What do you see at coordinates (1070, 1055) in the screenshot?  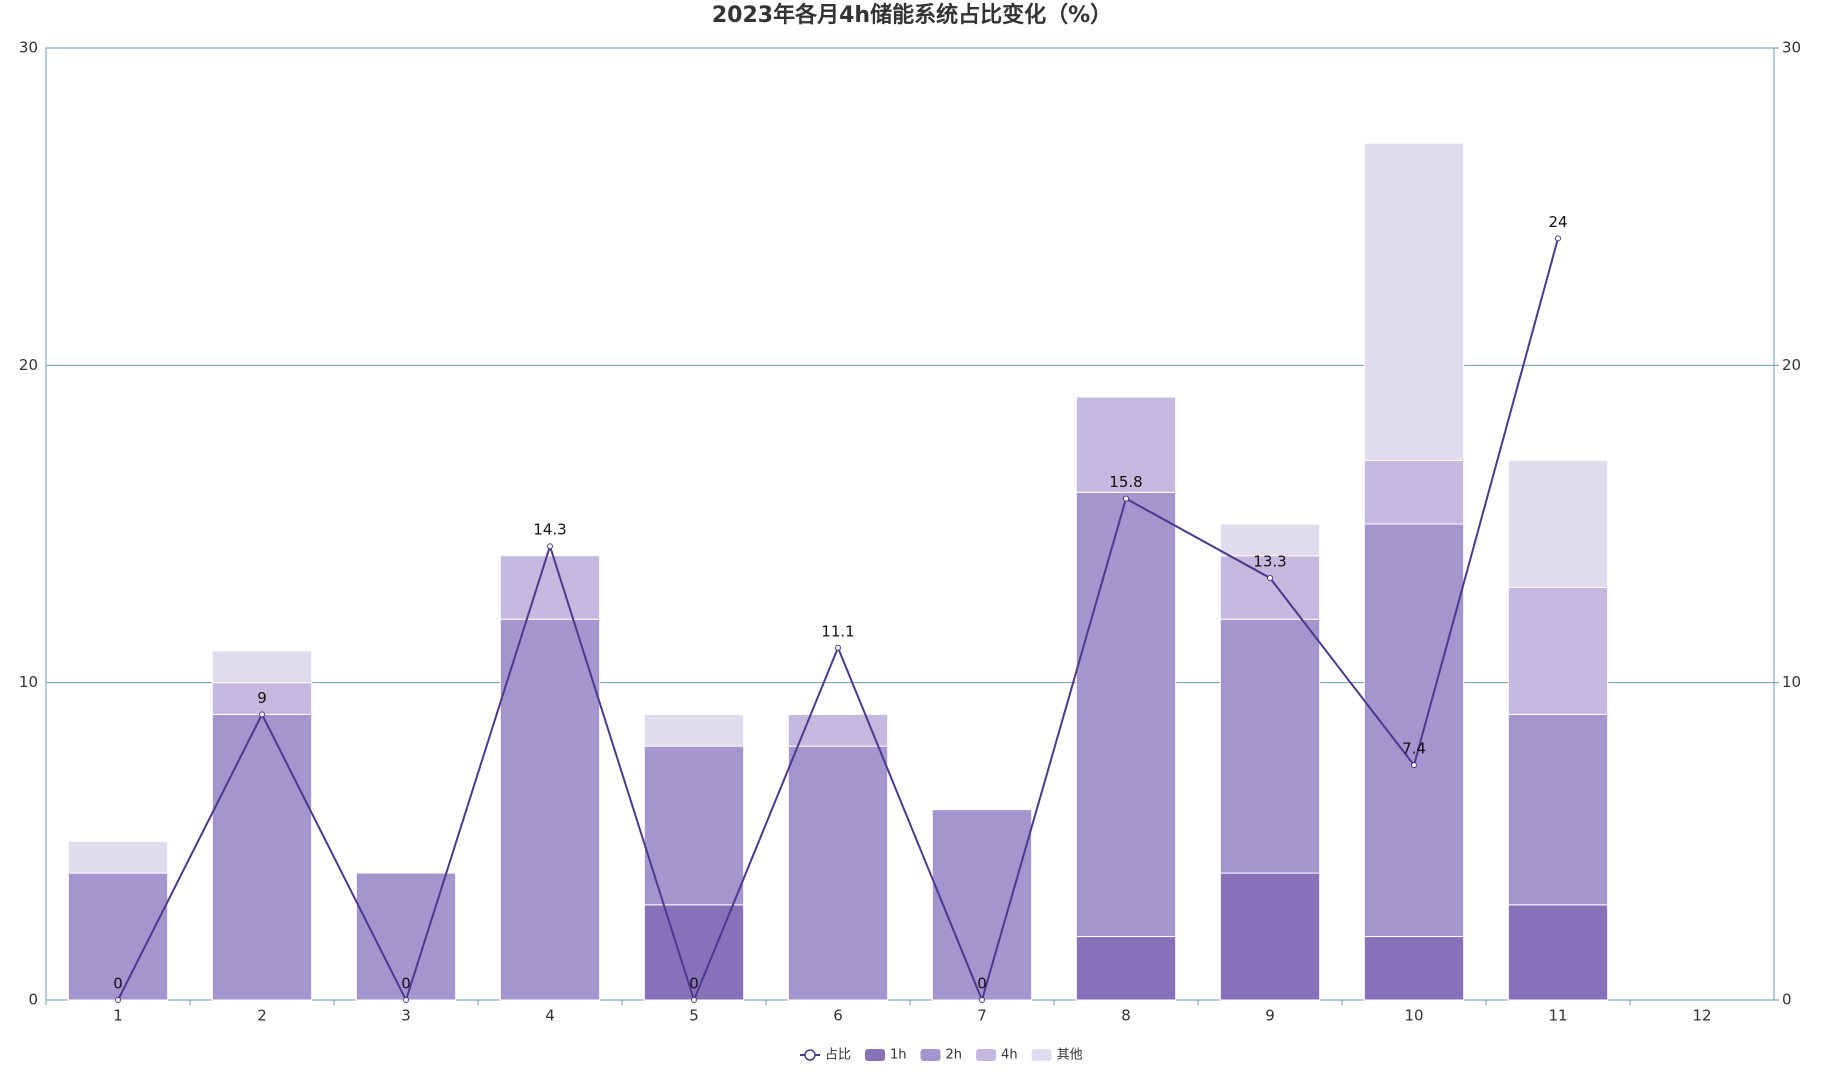 I see `legend-label: 其他` at bounding box center [1070, 1055].